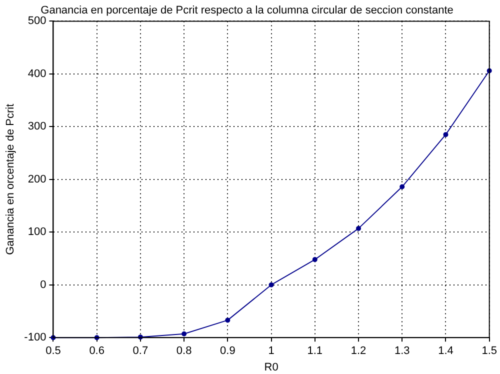 This screenshot has height=374, width=500. Describe the element at coordinates (228, 351) in the screenshot. I see `x-tick-label: 0.9` at that location.